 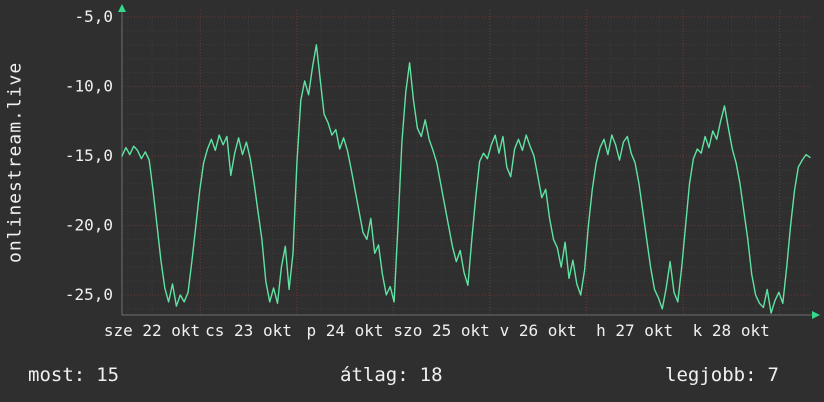 I want to click on stat-best-label: legjobb:, so click(x=711, y=375).